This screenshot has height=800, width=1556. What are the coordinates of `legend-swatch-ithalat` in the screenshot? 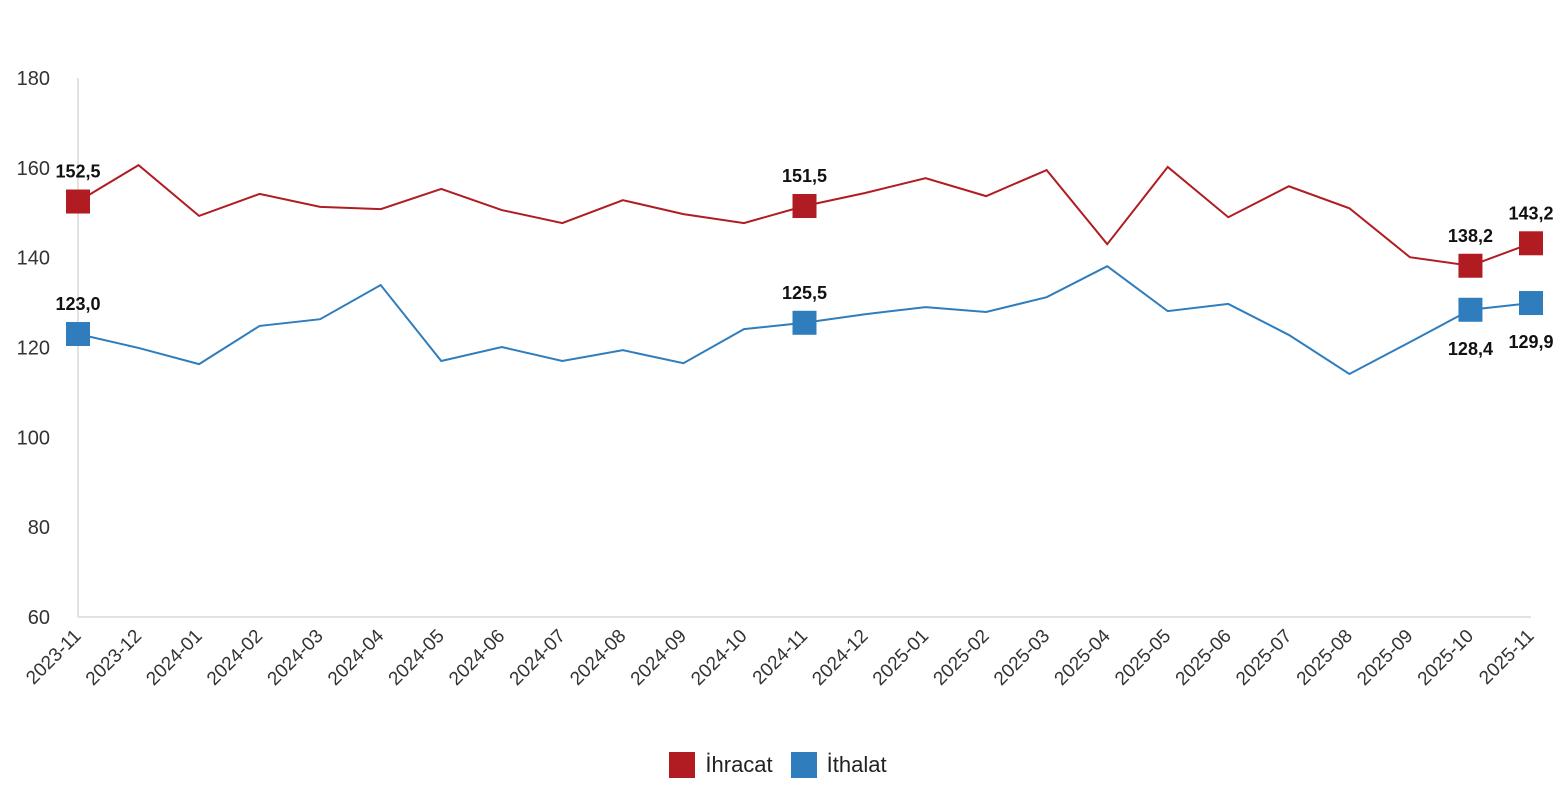 It's located at (803, 765).